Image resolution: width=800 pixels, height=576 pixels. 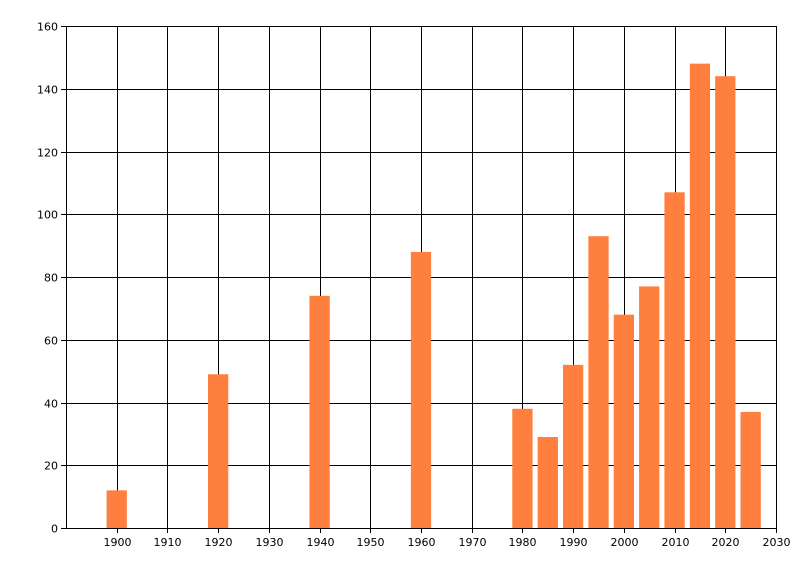 What do you see at coordinates (51, 466) in the screenshot?
I see `y-tick-label: 20` at bounding box center [51, 466].